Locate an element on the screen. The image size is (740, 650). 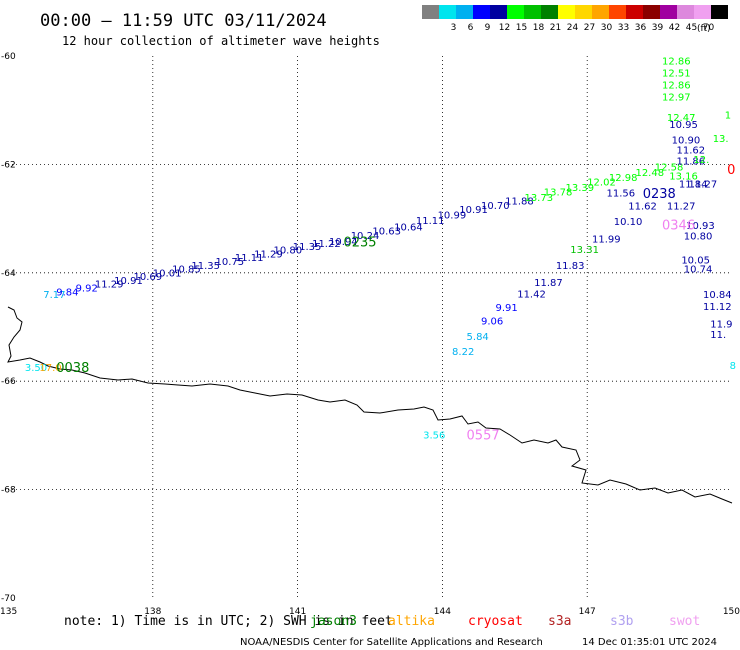
wave-height-label: 11.88 is located at coordinates (519, 201).